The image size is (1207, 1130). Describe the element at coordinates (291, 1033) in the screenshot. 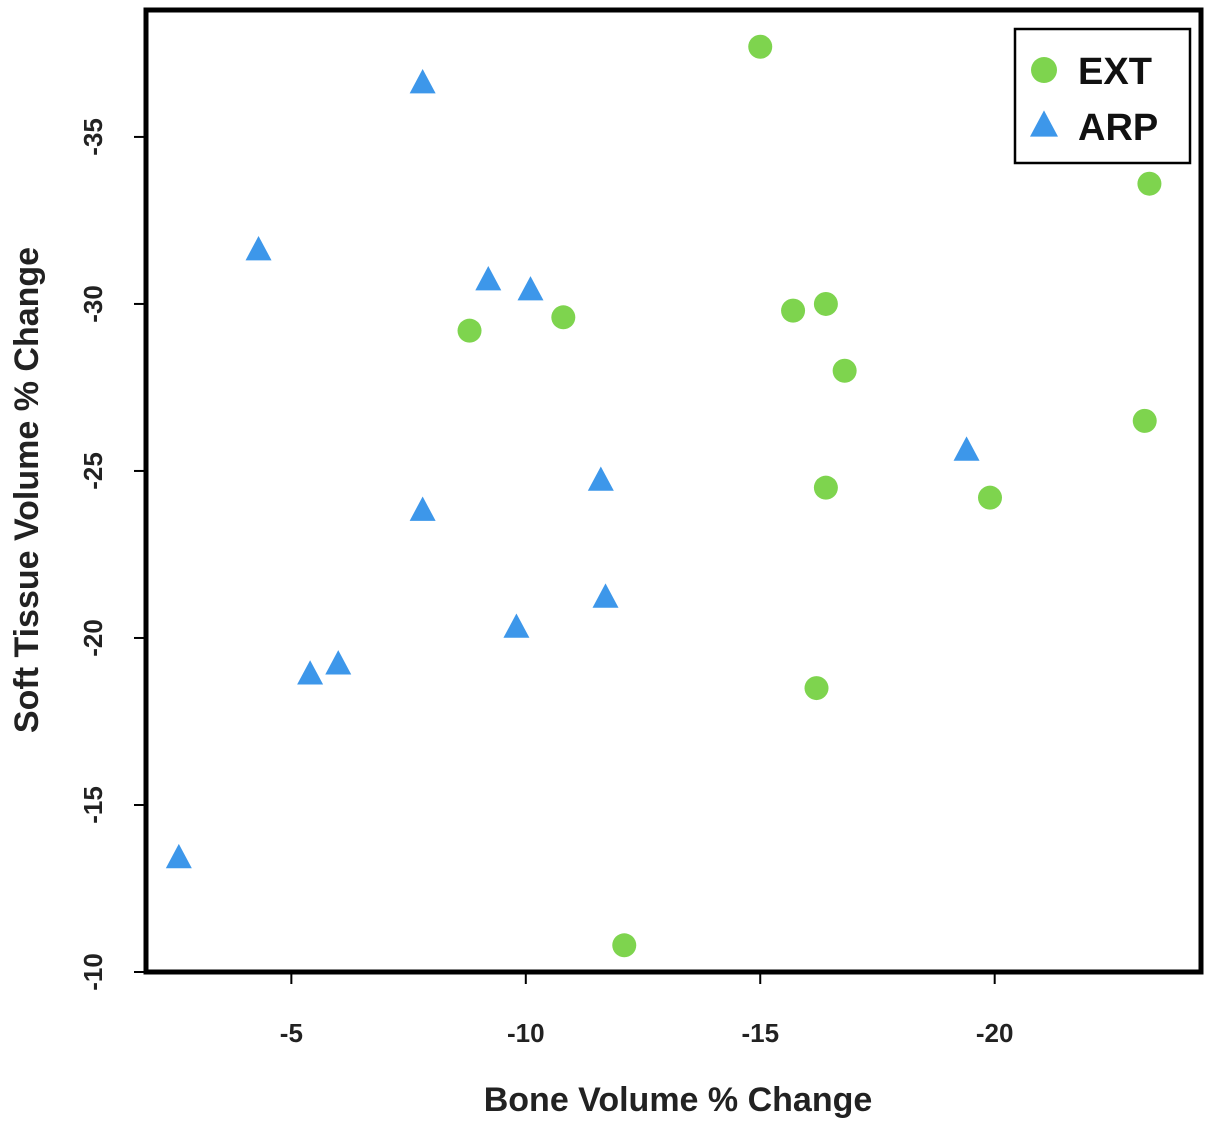

I see `x-tick-label: -5` at that location.